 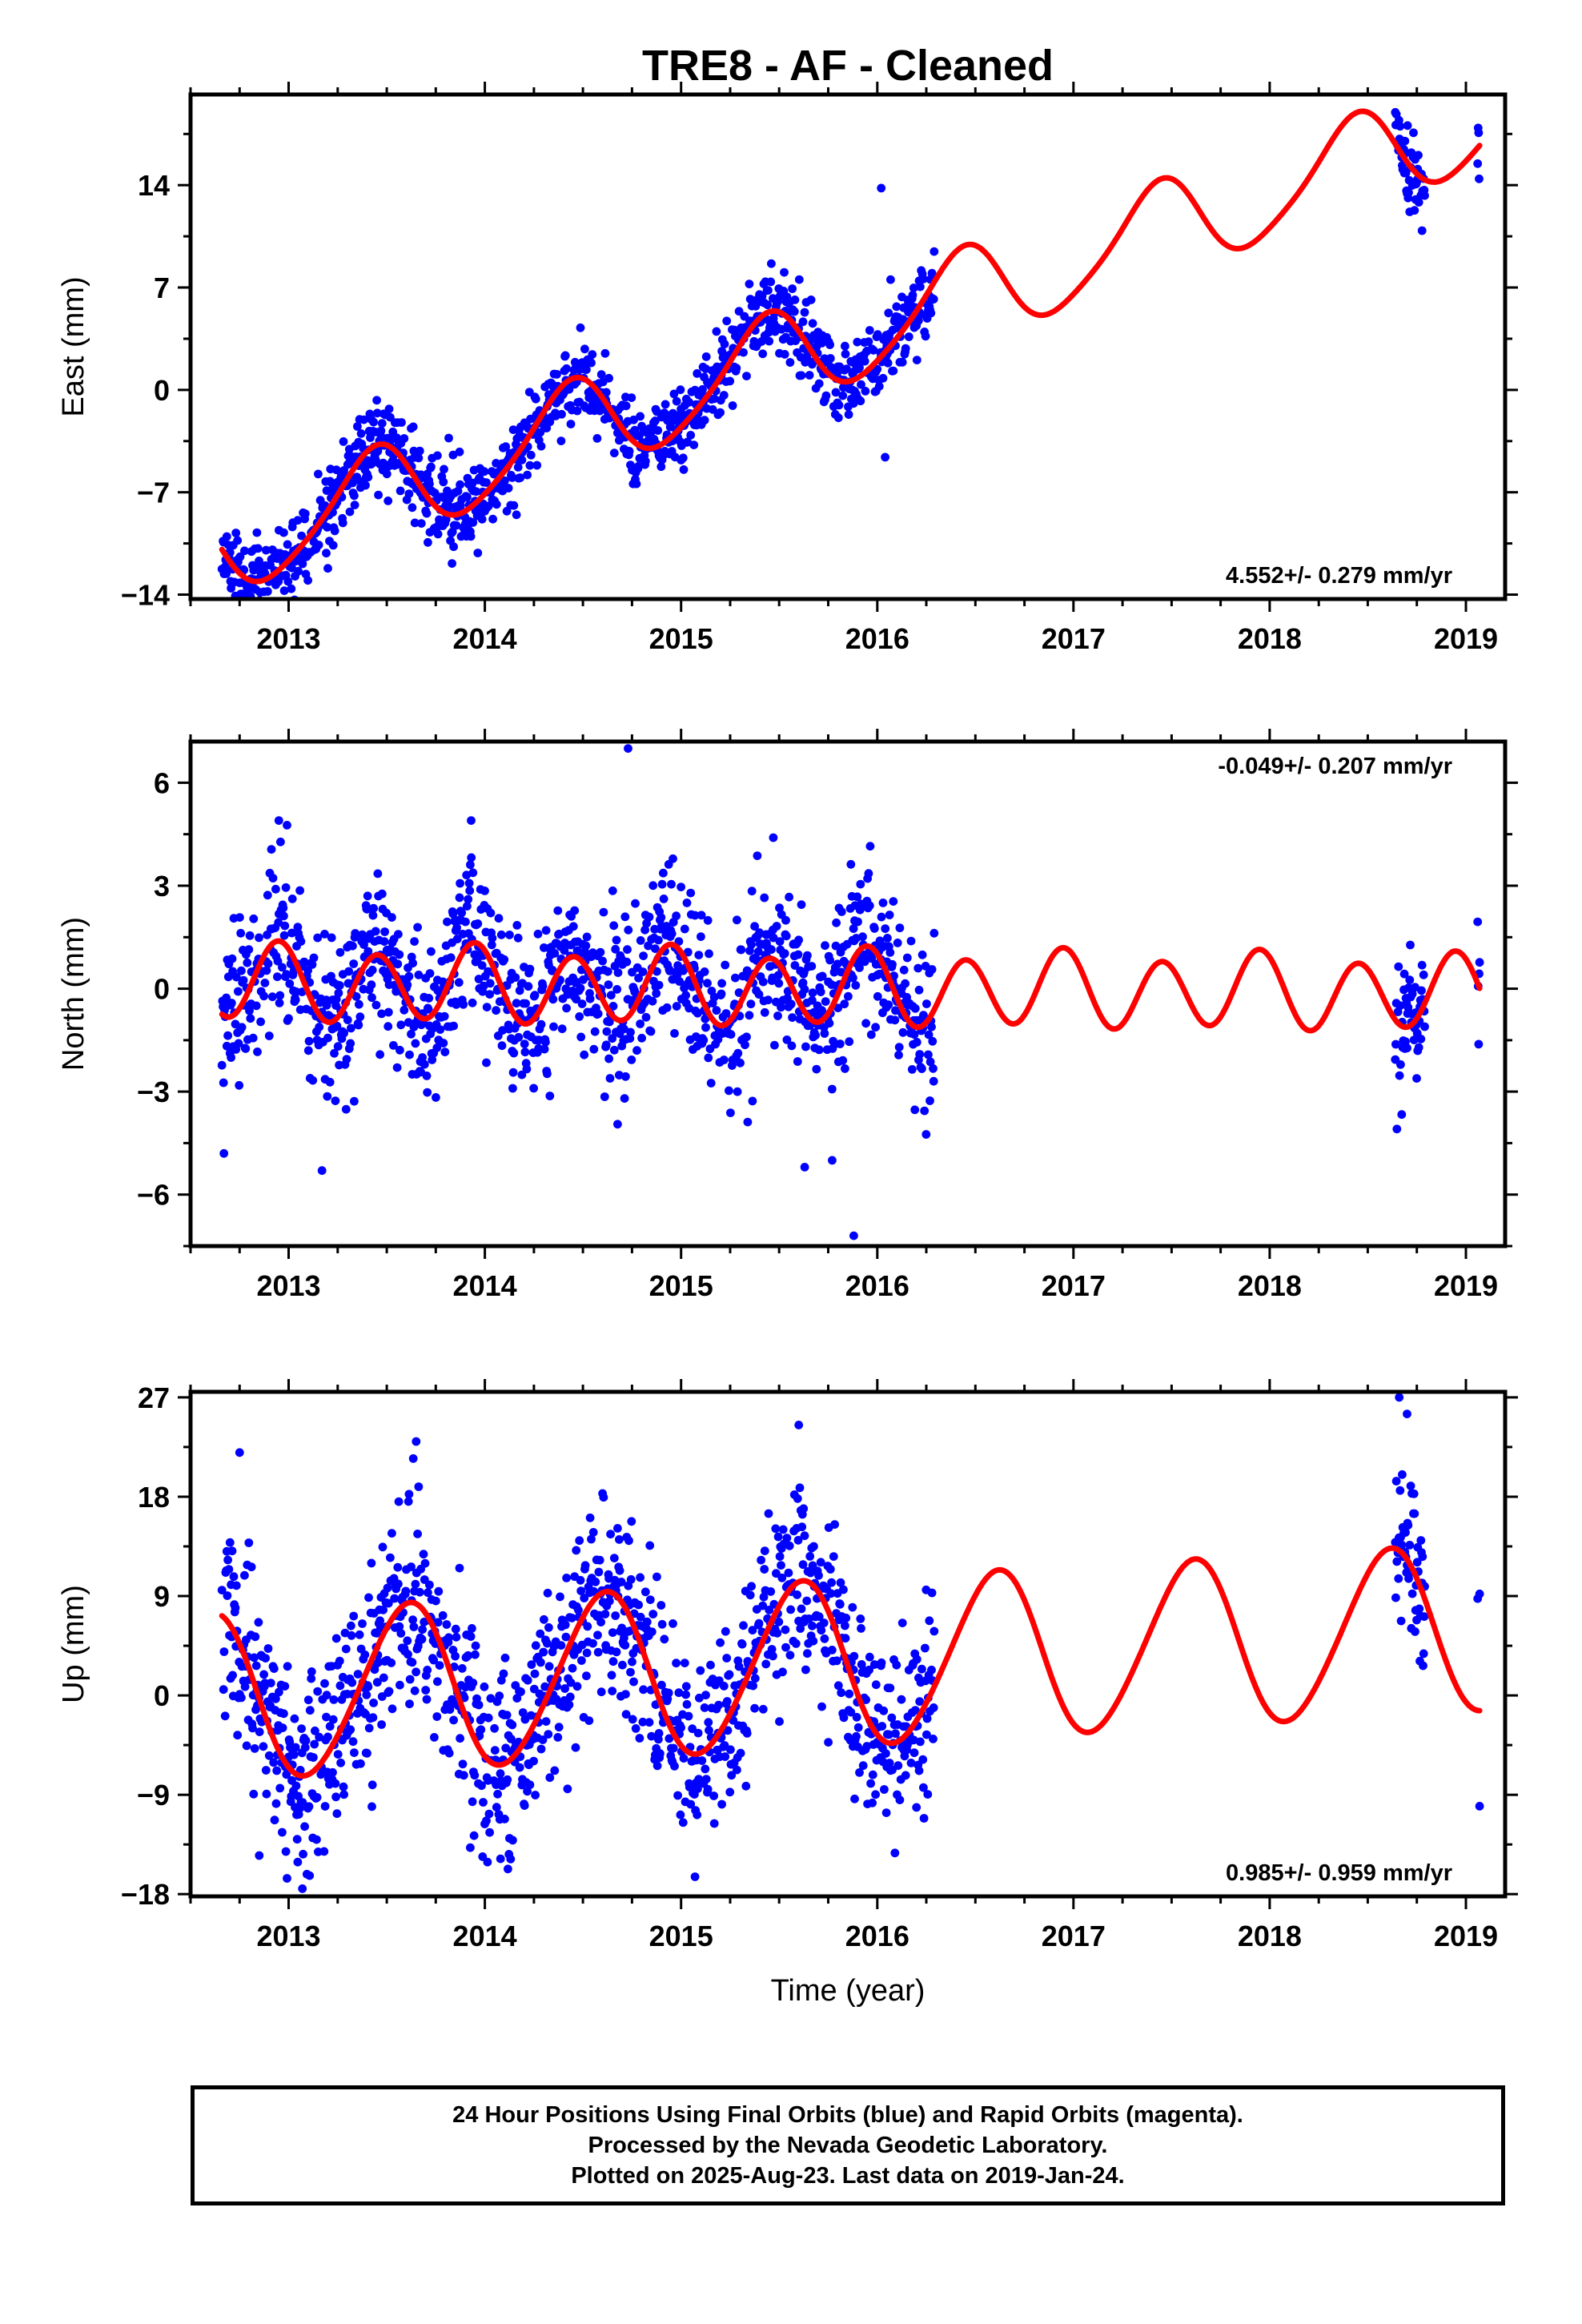 What do you see at coordinates (848, 66) in the screenshot?
I see `chart-title: TRE8 - AF - Cleaned` at bounding box center [848, 66].